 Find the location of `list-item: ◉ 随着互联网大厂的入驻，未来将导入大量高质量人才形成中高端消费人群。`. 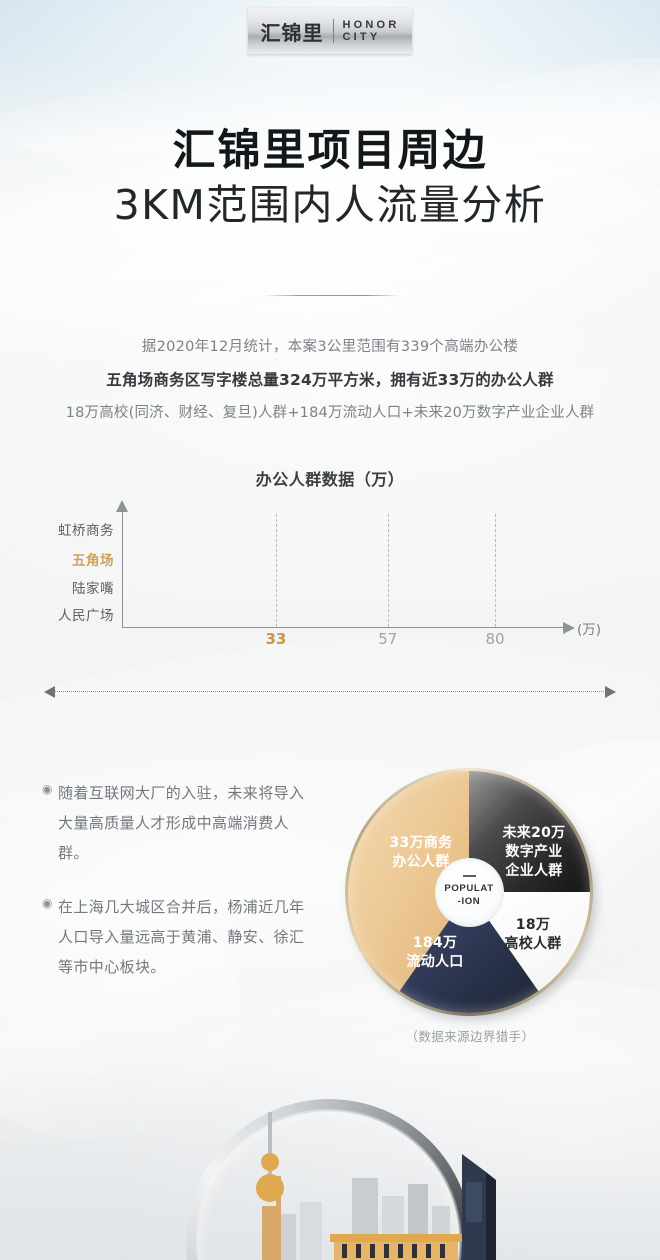

list-item: ◉ 随着互联网大厂的入驻，未来将导入大量高质量人才形成中高端消费人群。 is located at coordinates (176, 823).